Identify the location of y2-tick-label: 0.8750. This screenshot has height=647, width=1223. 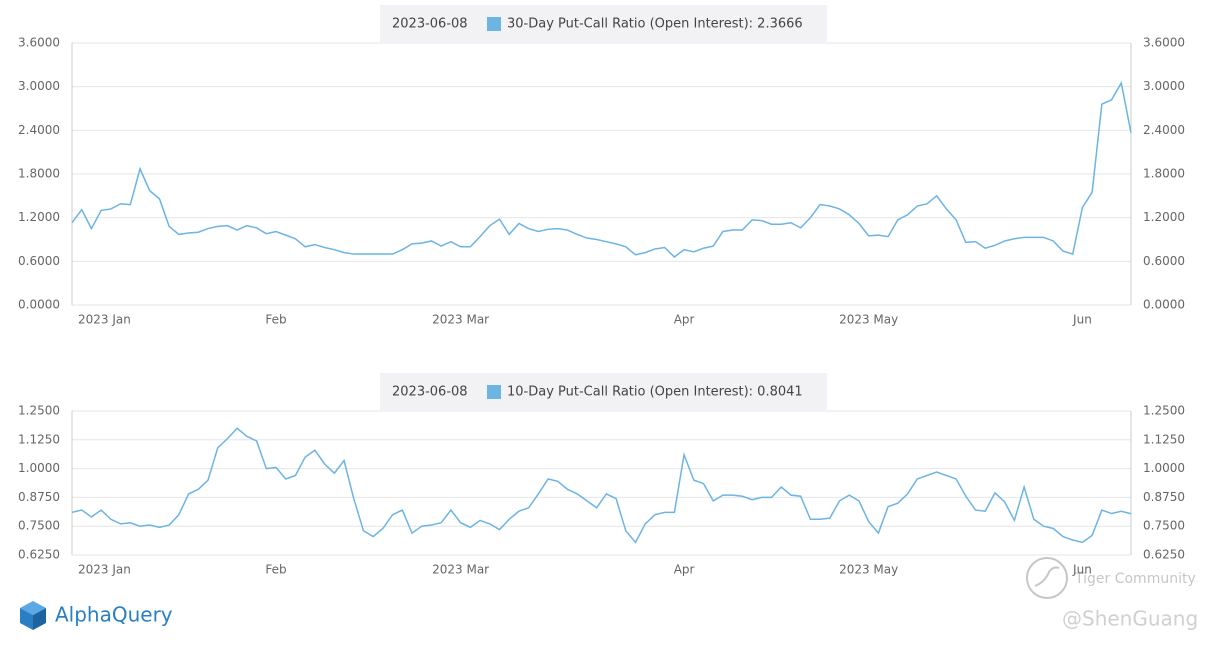
(1164, 497).